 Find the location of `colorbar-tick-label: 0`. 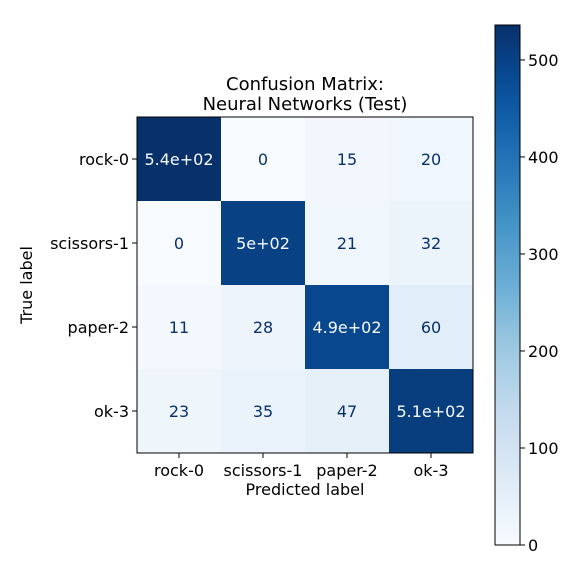

colorbar-tick-label: 0 is located at coordinates (533, 545).